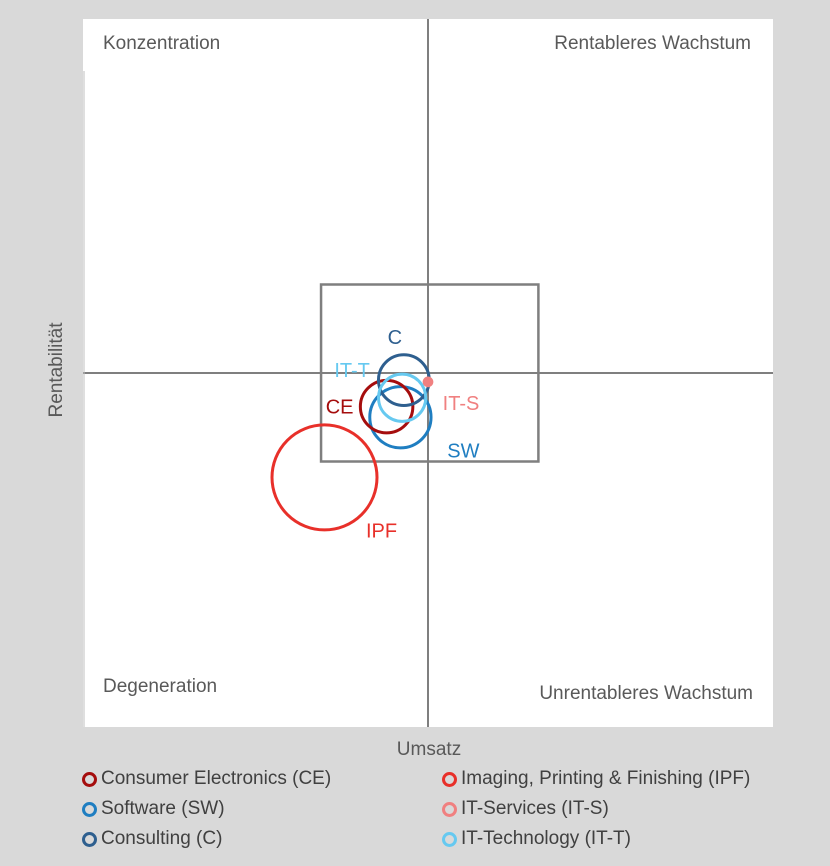 The height and width of the screenshot is (866, 830). I want to click on bubble-sw, so click(400, 417).